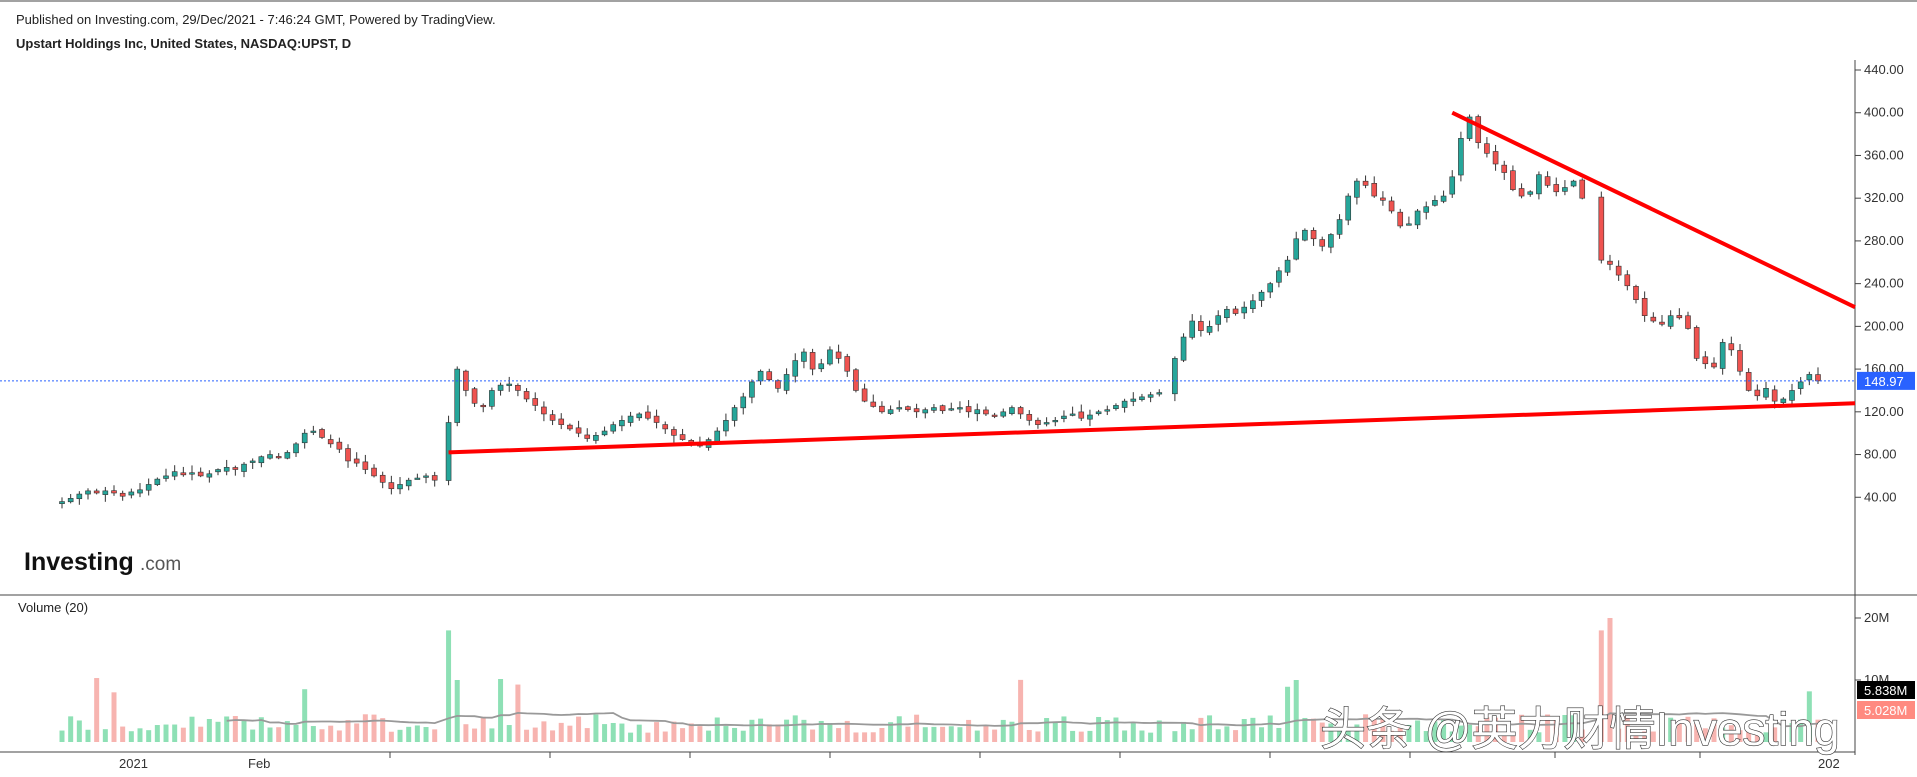  I want to click on price-tick-label: 200.00, so click(1884, 325).